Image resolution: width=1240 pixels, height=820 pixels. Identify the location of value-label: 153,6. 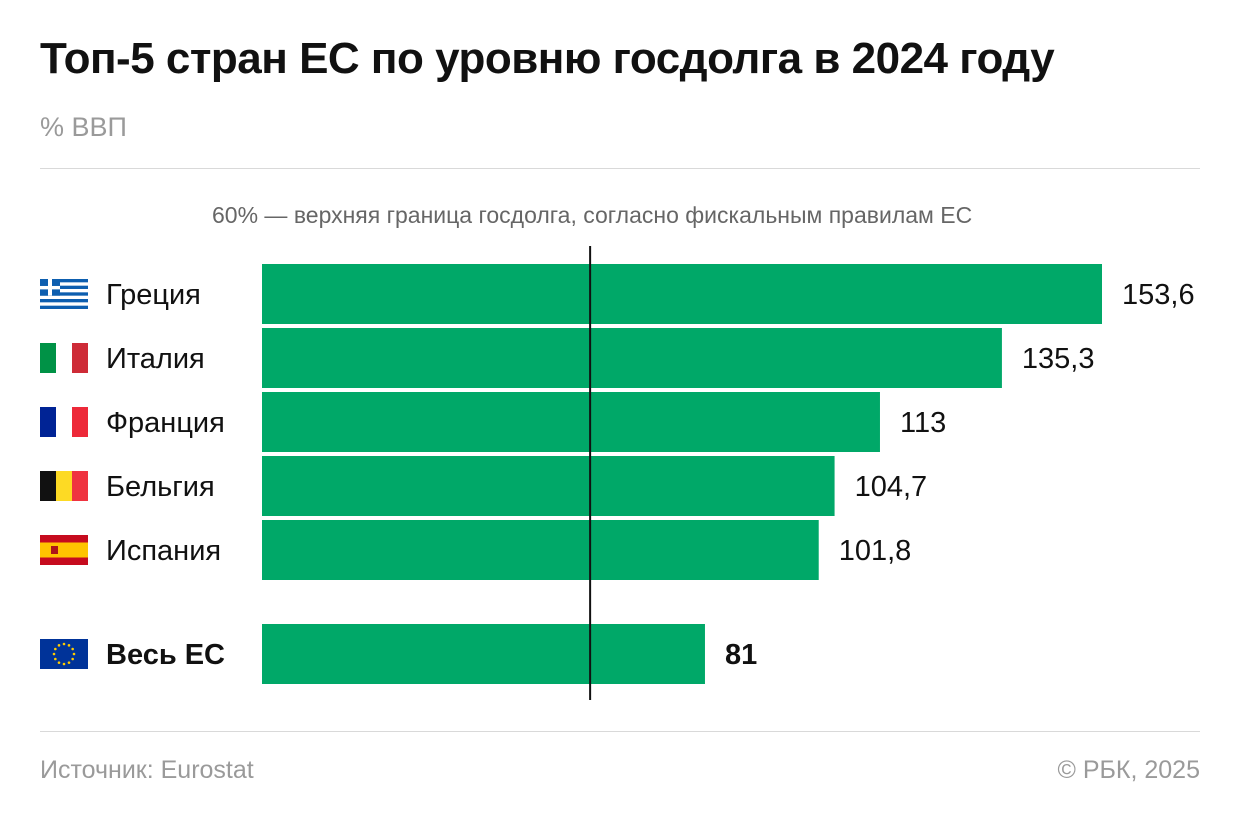
(1158, 295).